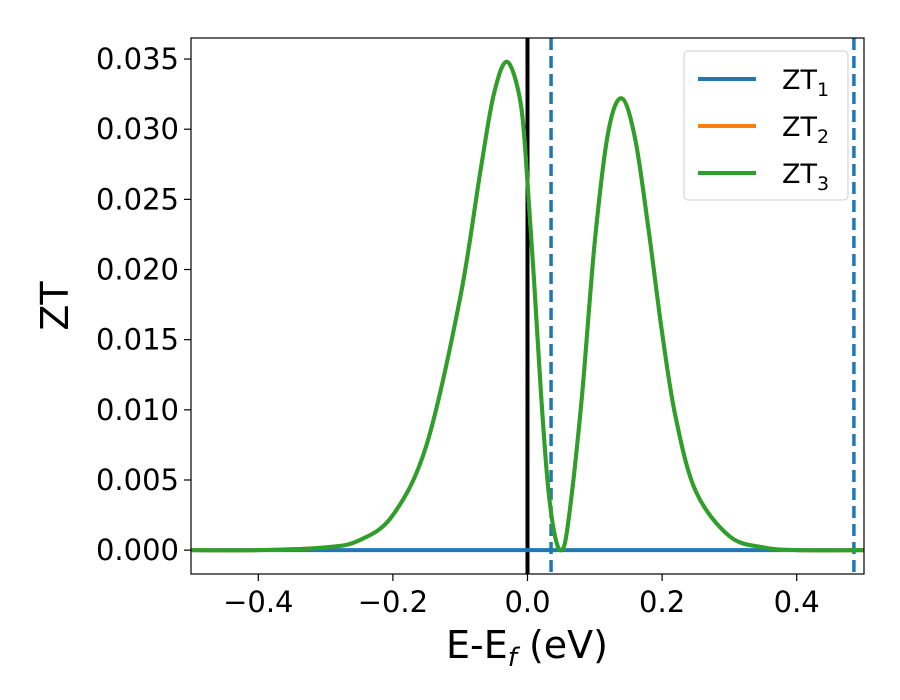  What do you see at coordinates (823, 90) in the screenshot?
I see `legend-label-subscript: 1` at bounding box center [823, 90].